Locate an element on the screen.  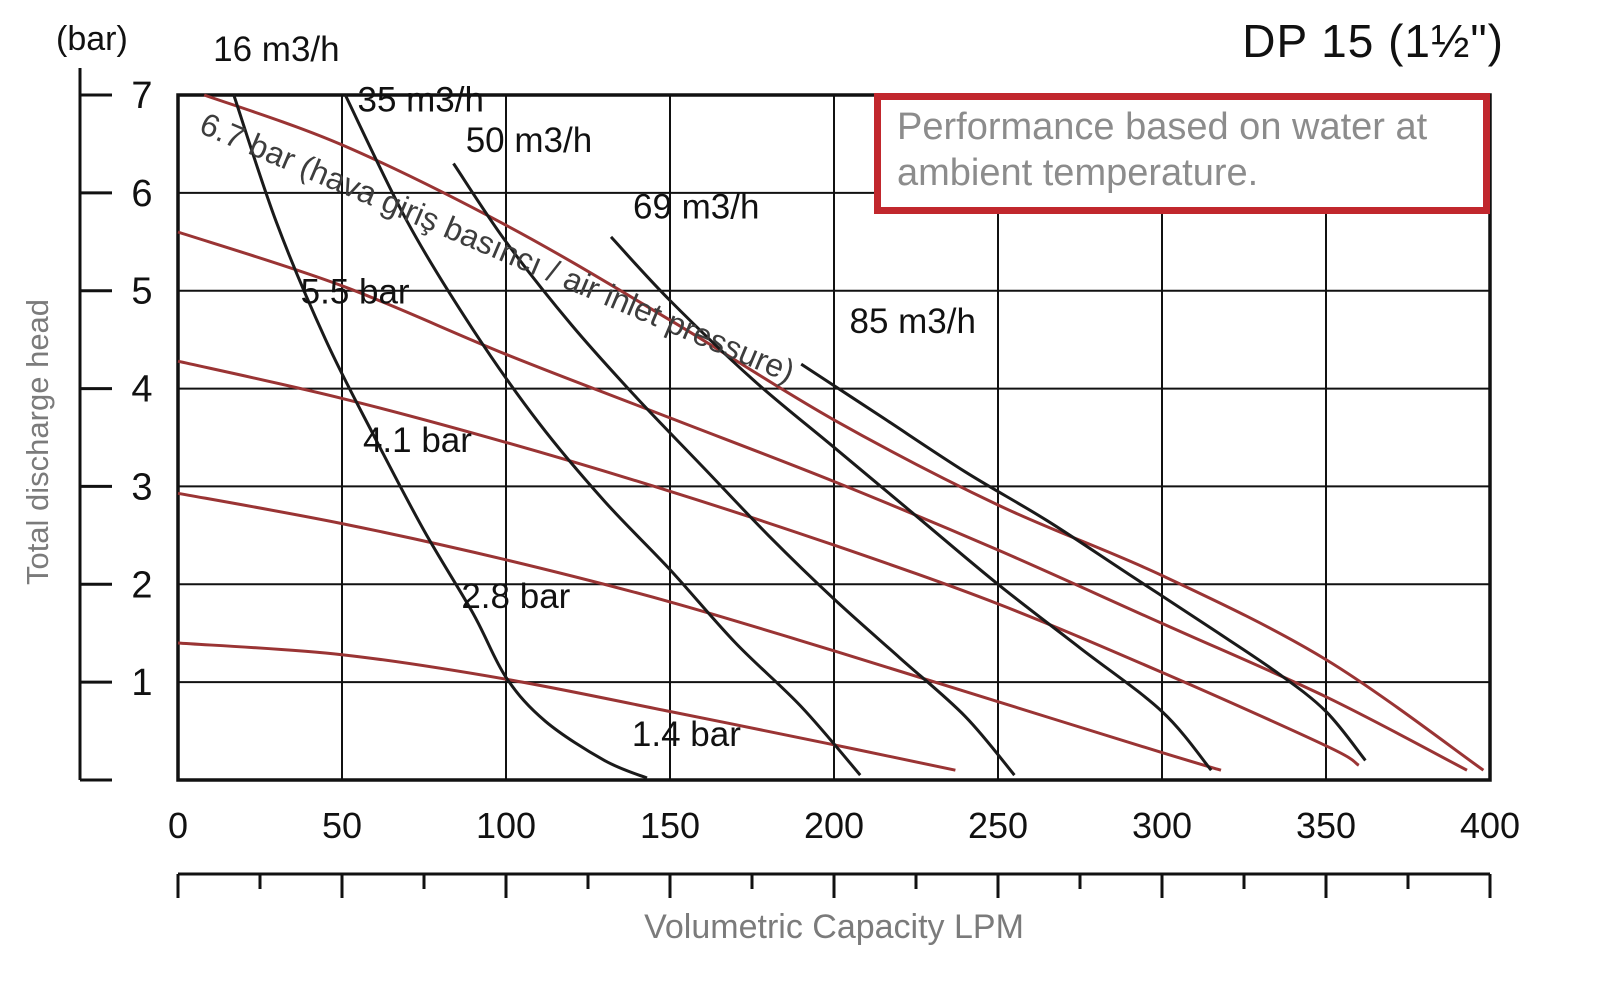
y-tick-label: 7 is located at coordinates (141, 96).